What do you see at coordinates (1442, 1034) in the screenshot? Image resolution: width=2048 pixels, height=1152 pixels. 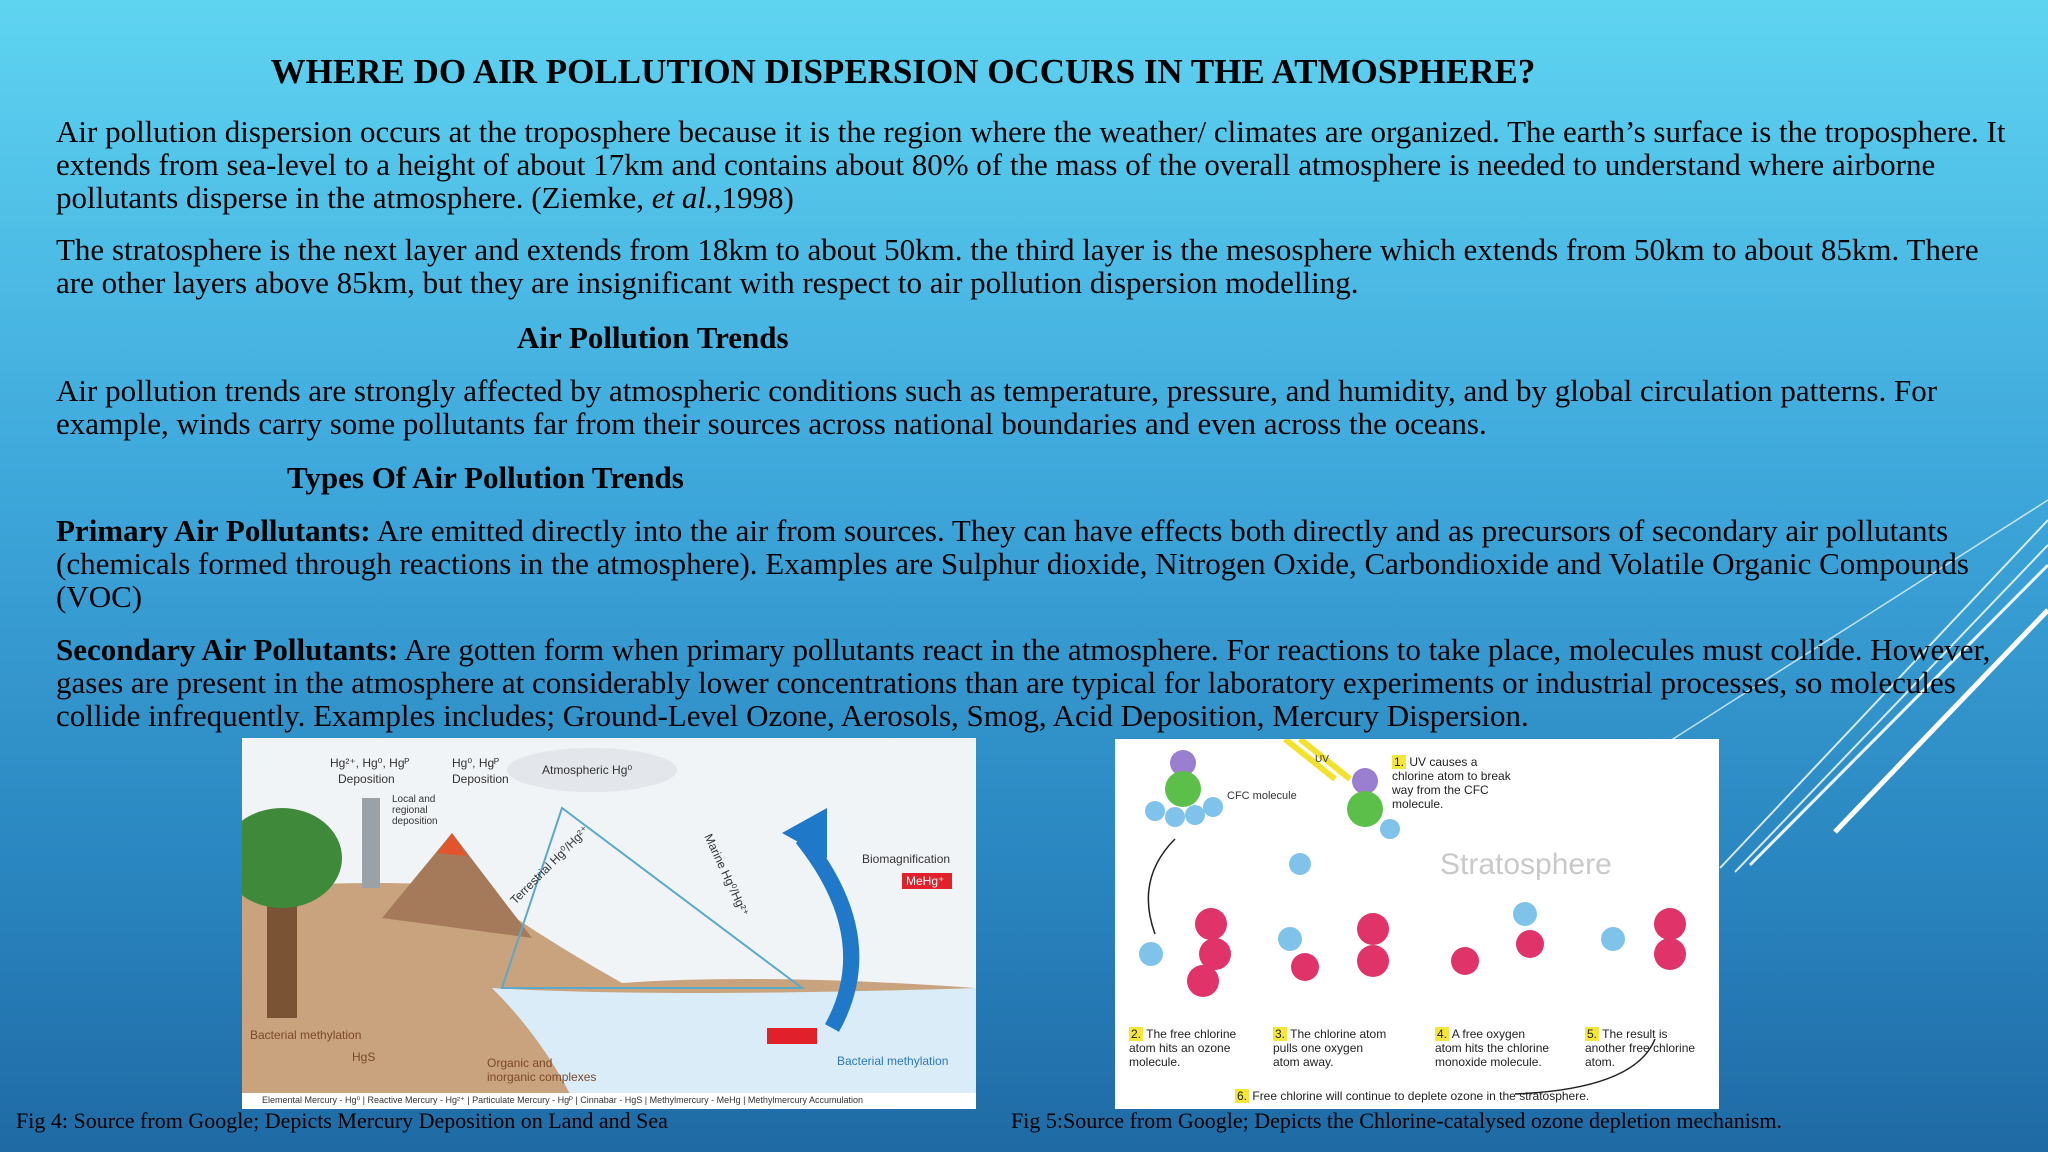 I see `step-number: 4.` at bounding box center [1442, 1034].